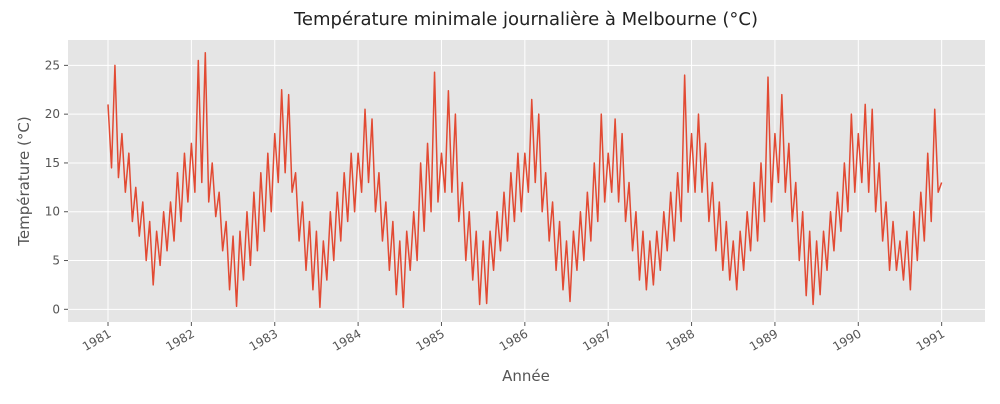 Image resolution: width=1000 pixels, height=404 pixels. What do you see at coordinates (526, 376) in the screenshot?
I see `x-axis-label: Année` at bounding box center [526, 376].